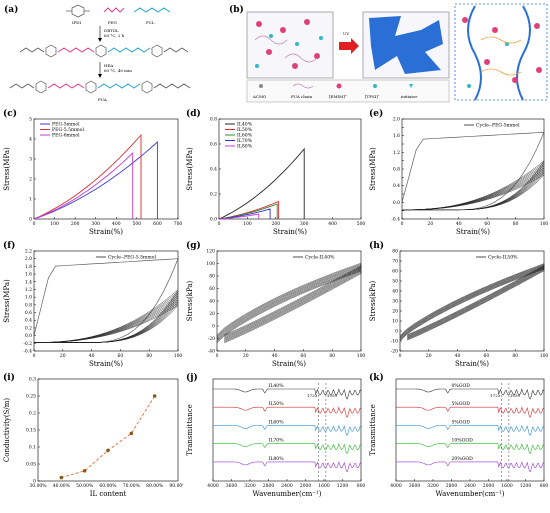 The image size is (550, 513). What do you see at coordinates (102, 99) in the screenshot?
I see `pua-label: PUA` at bounding box center [102, 99].